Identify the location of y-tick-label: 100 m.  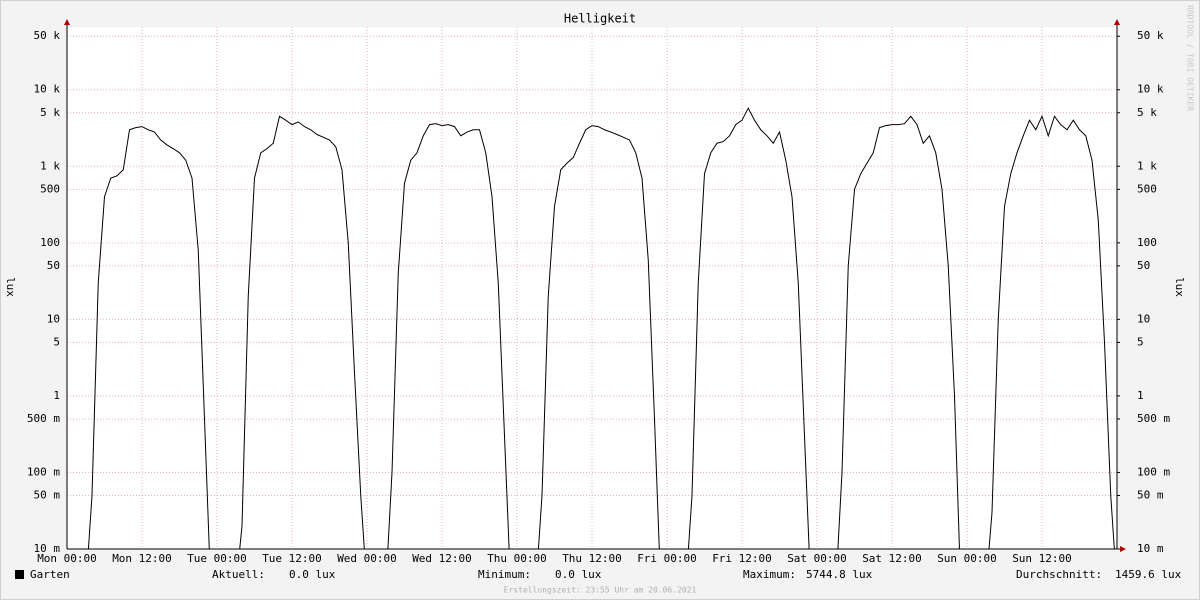
(43, 471).